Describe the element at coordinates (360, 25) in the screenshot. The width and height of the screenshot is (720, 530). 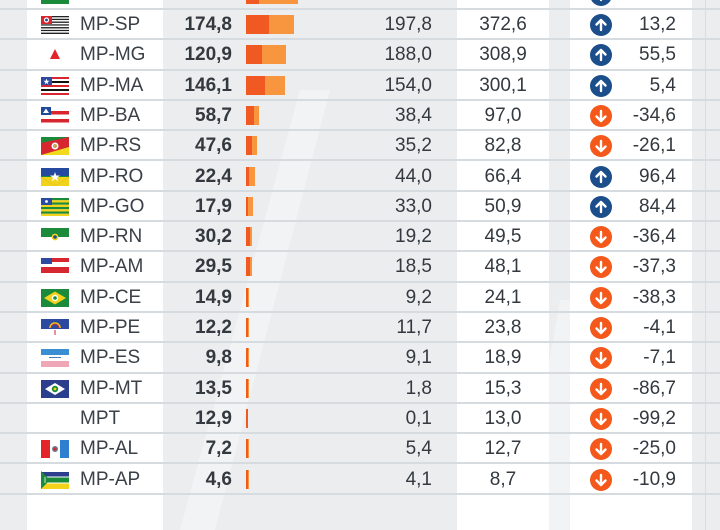
I see `table-row: MP-SP 174,8 197,8 372,6 13,2` at that location.